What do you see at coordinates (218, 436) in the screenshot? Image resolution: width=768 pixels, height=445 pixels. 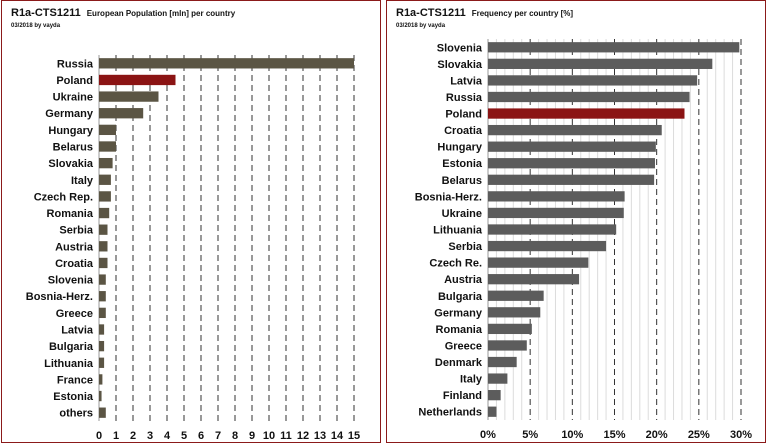 I see `x-tick-label: 7` at bounding box center [218, 436].